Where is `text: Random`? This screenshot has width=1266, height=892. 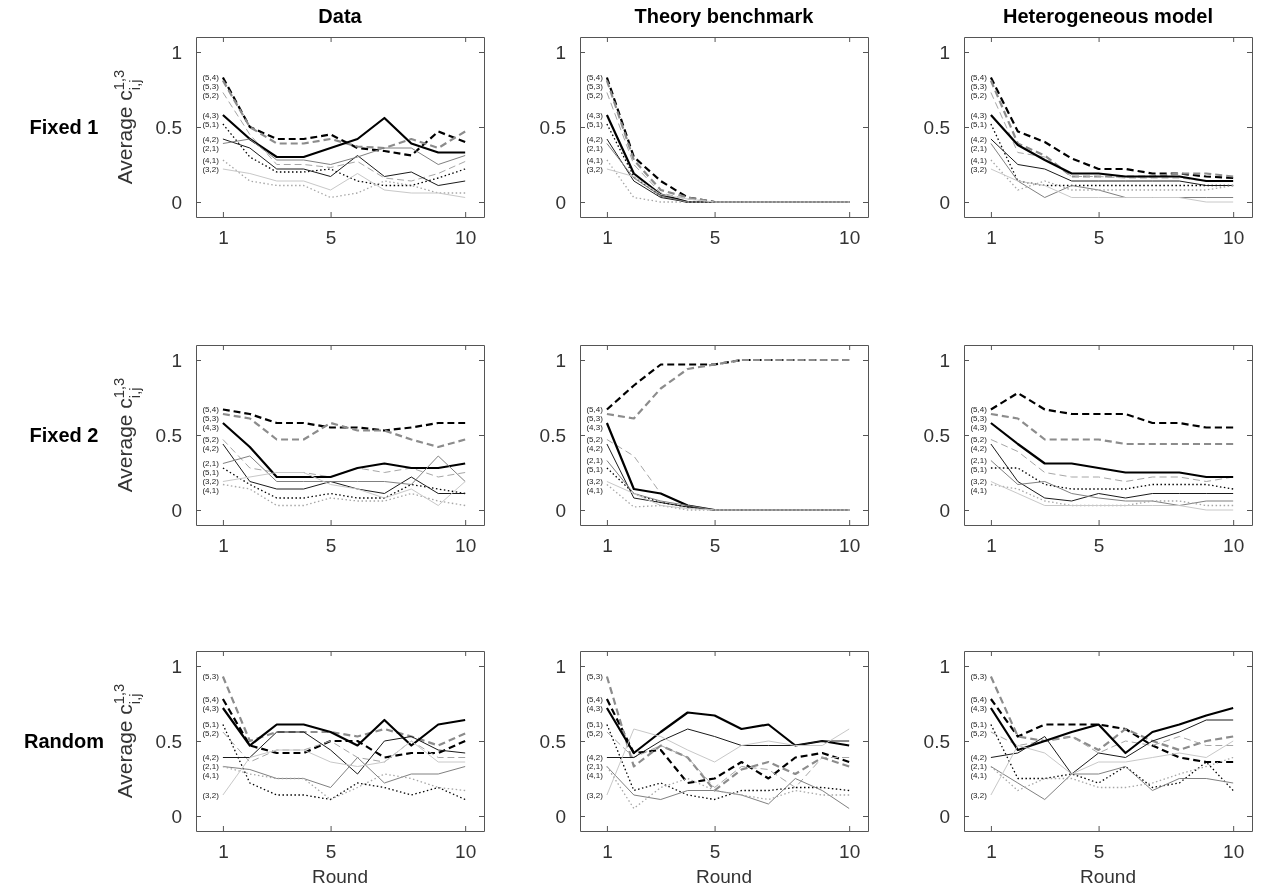
text: Random is located at coordinates (64, 741).